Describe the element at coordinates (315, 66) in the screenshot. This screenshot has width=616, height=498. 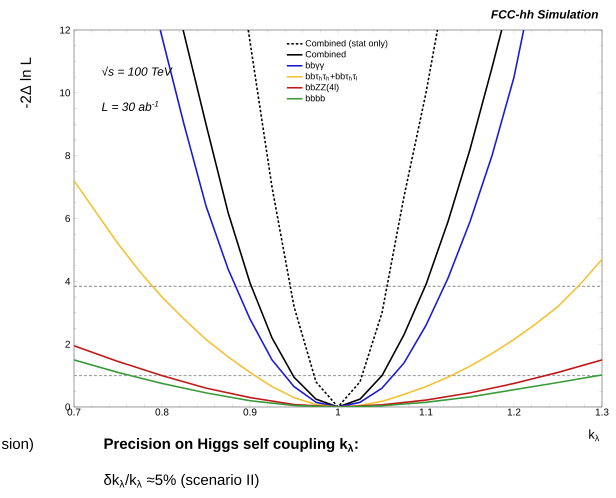
I see `legend-label: bbγγ` at that location.